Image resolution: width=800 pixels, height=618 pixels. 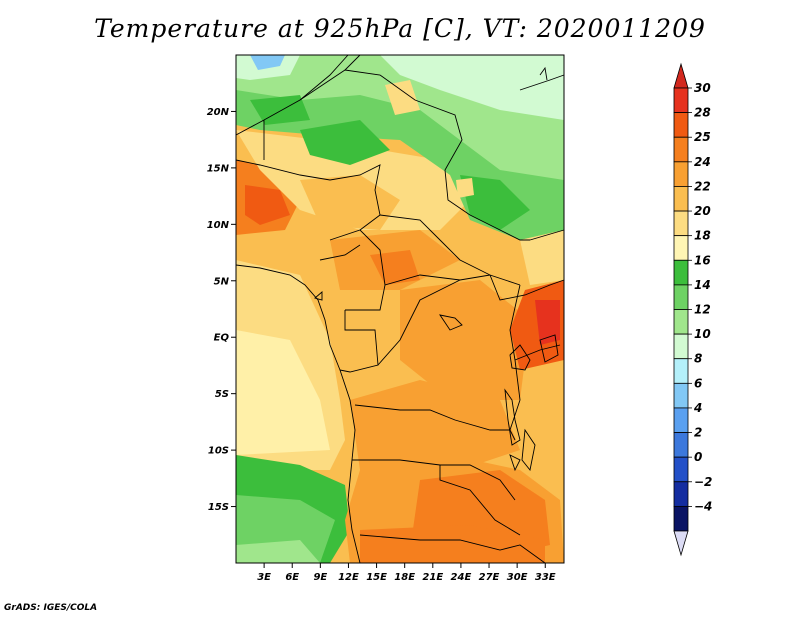 What do you see at coordinates (51, 608) in the screenshot?
I see `grads-credit: GrADS: IGES/COLA` at bounding box center [51, 608].